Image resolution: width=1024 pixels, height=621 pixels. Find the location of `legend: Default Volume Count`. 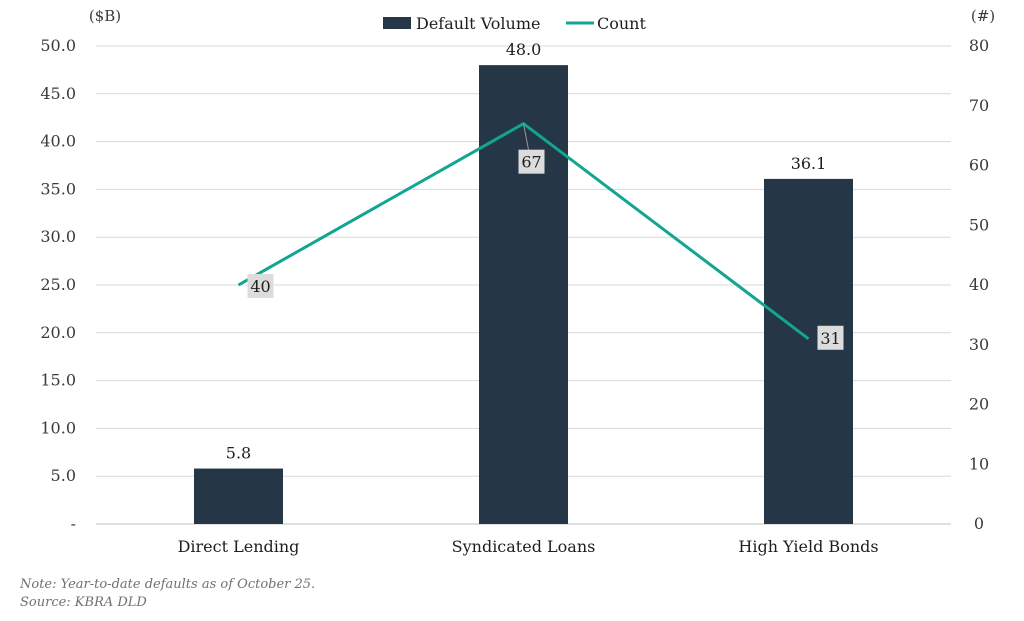

legend: Default Volume Count is located at coordinates (514, 23).